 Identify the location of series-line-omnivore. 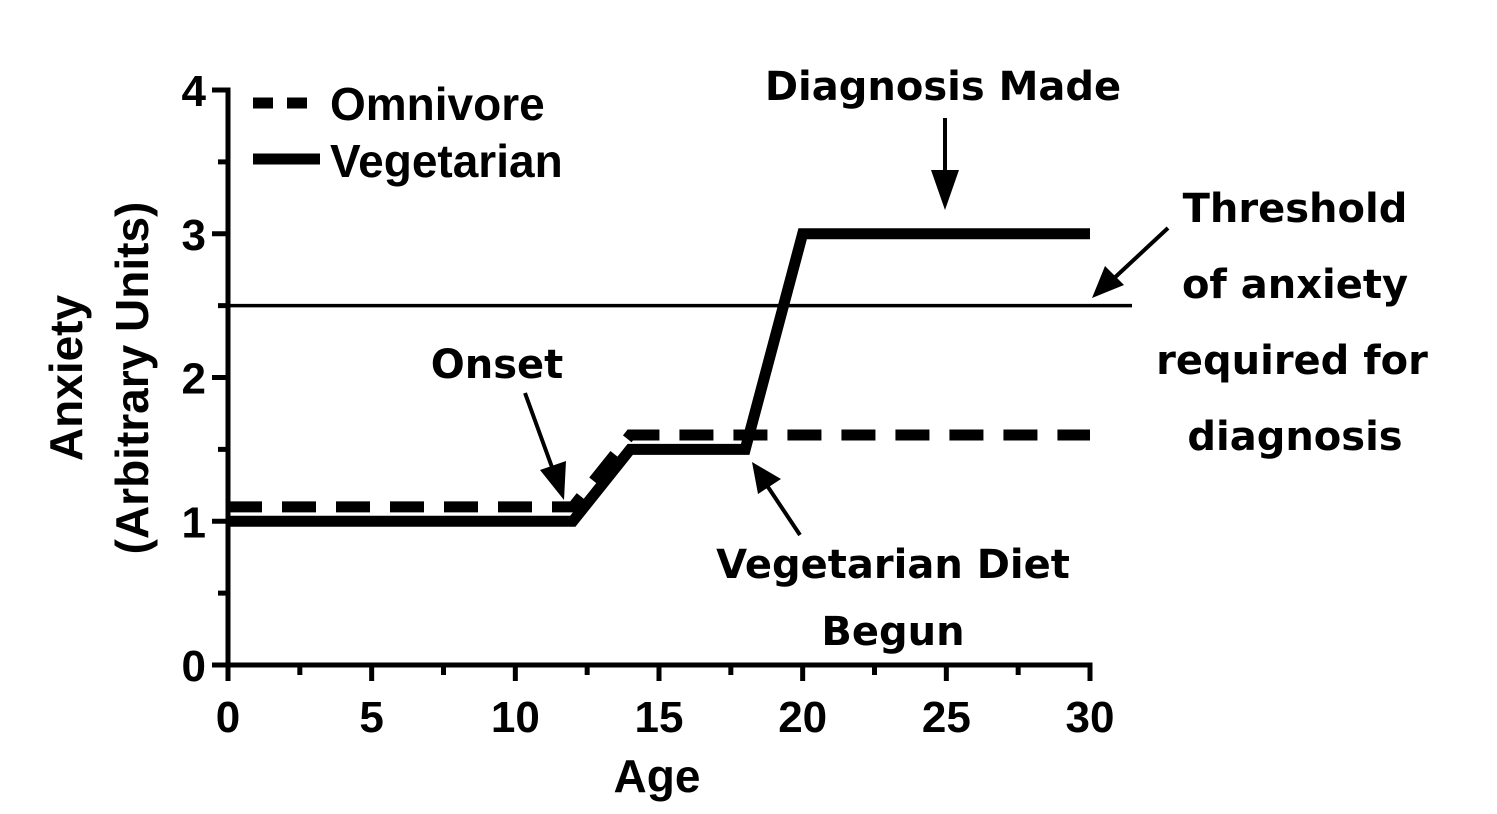
(659, 471).